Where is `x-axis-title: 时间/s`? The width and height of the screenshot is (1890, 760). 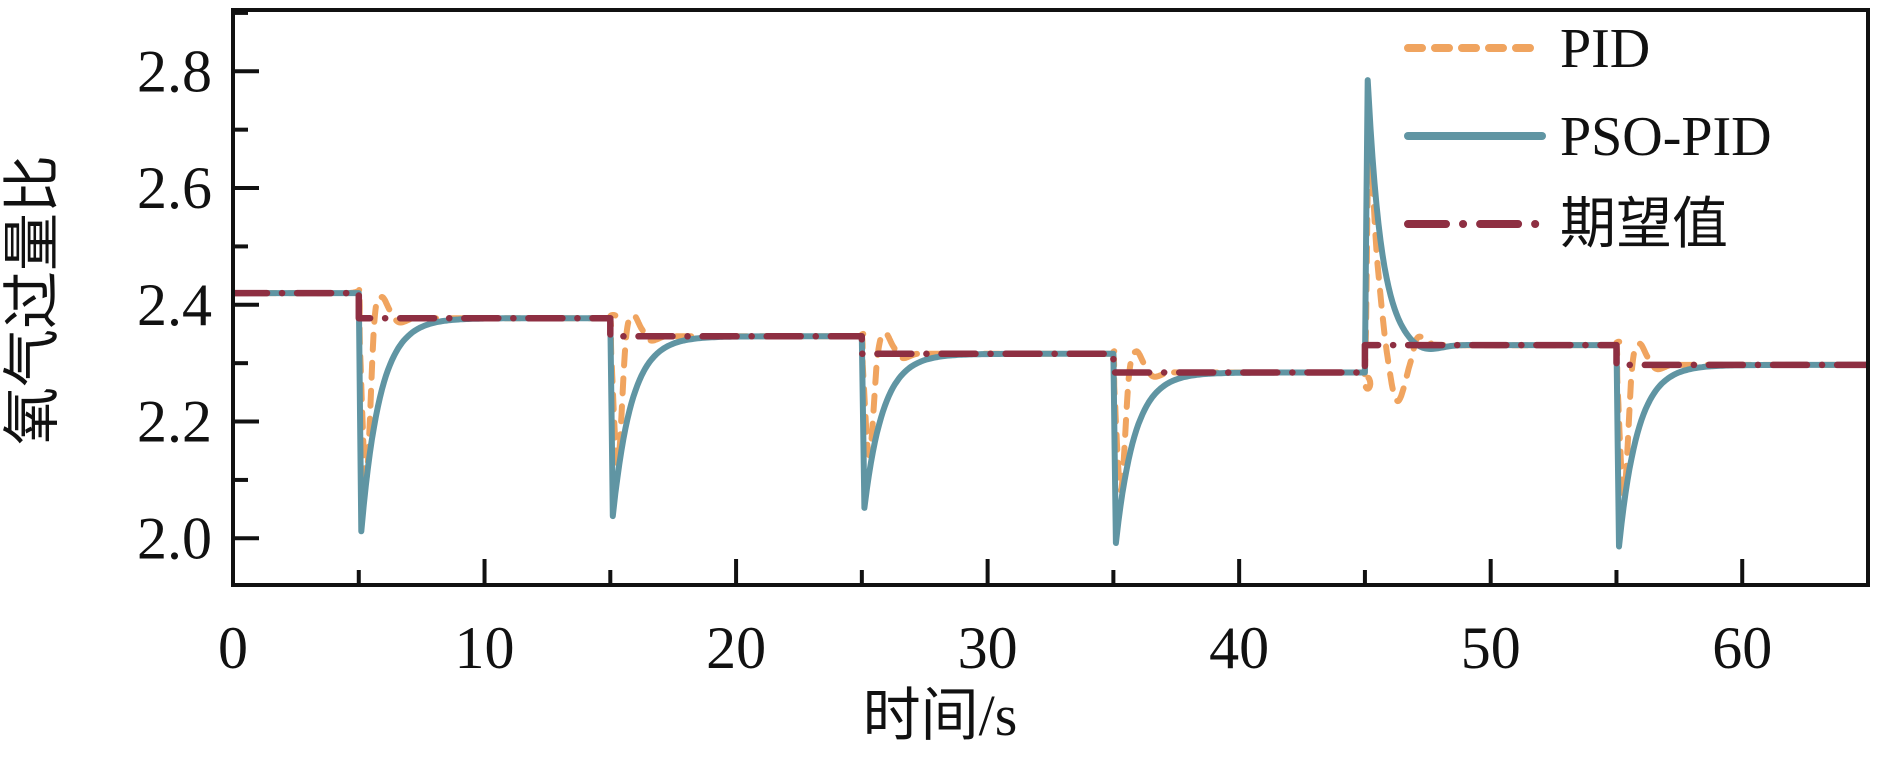
x-axis-title: 时间/s is located at coordinates (940, 715).